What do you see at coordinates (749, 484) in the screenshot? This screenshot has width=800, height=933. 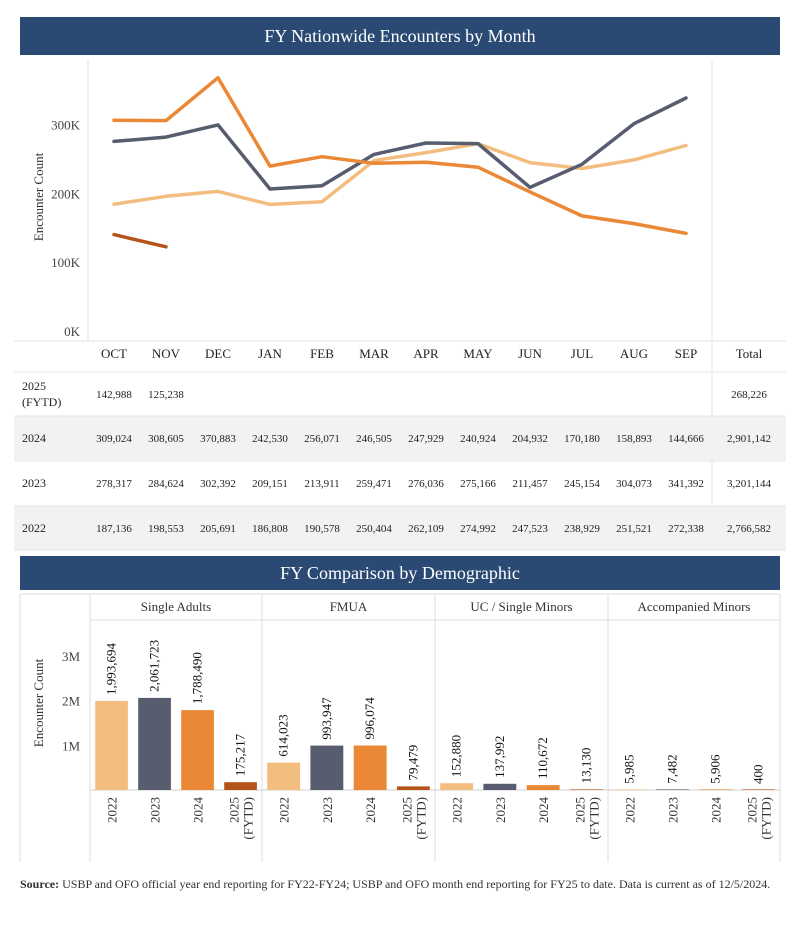 I see `table-total-cell: 3,201,144` at bounding box center [749, 484].